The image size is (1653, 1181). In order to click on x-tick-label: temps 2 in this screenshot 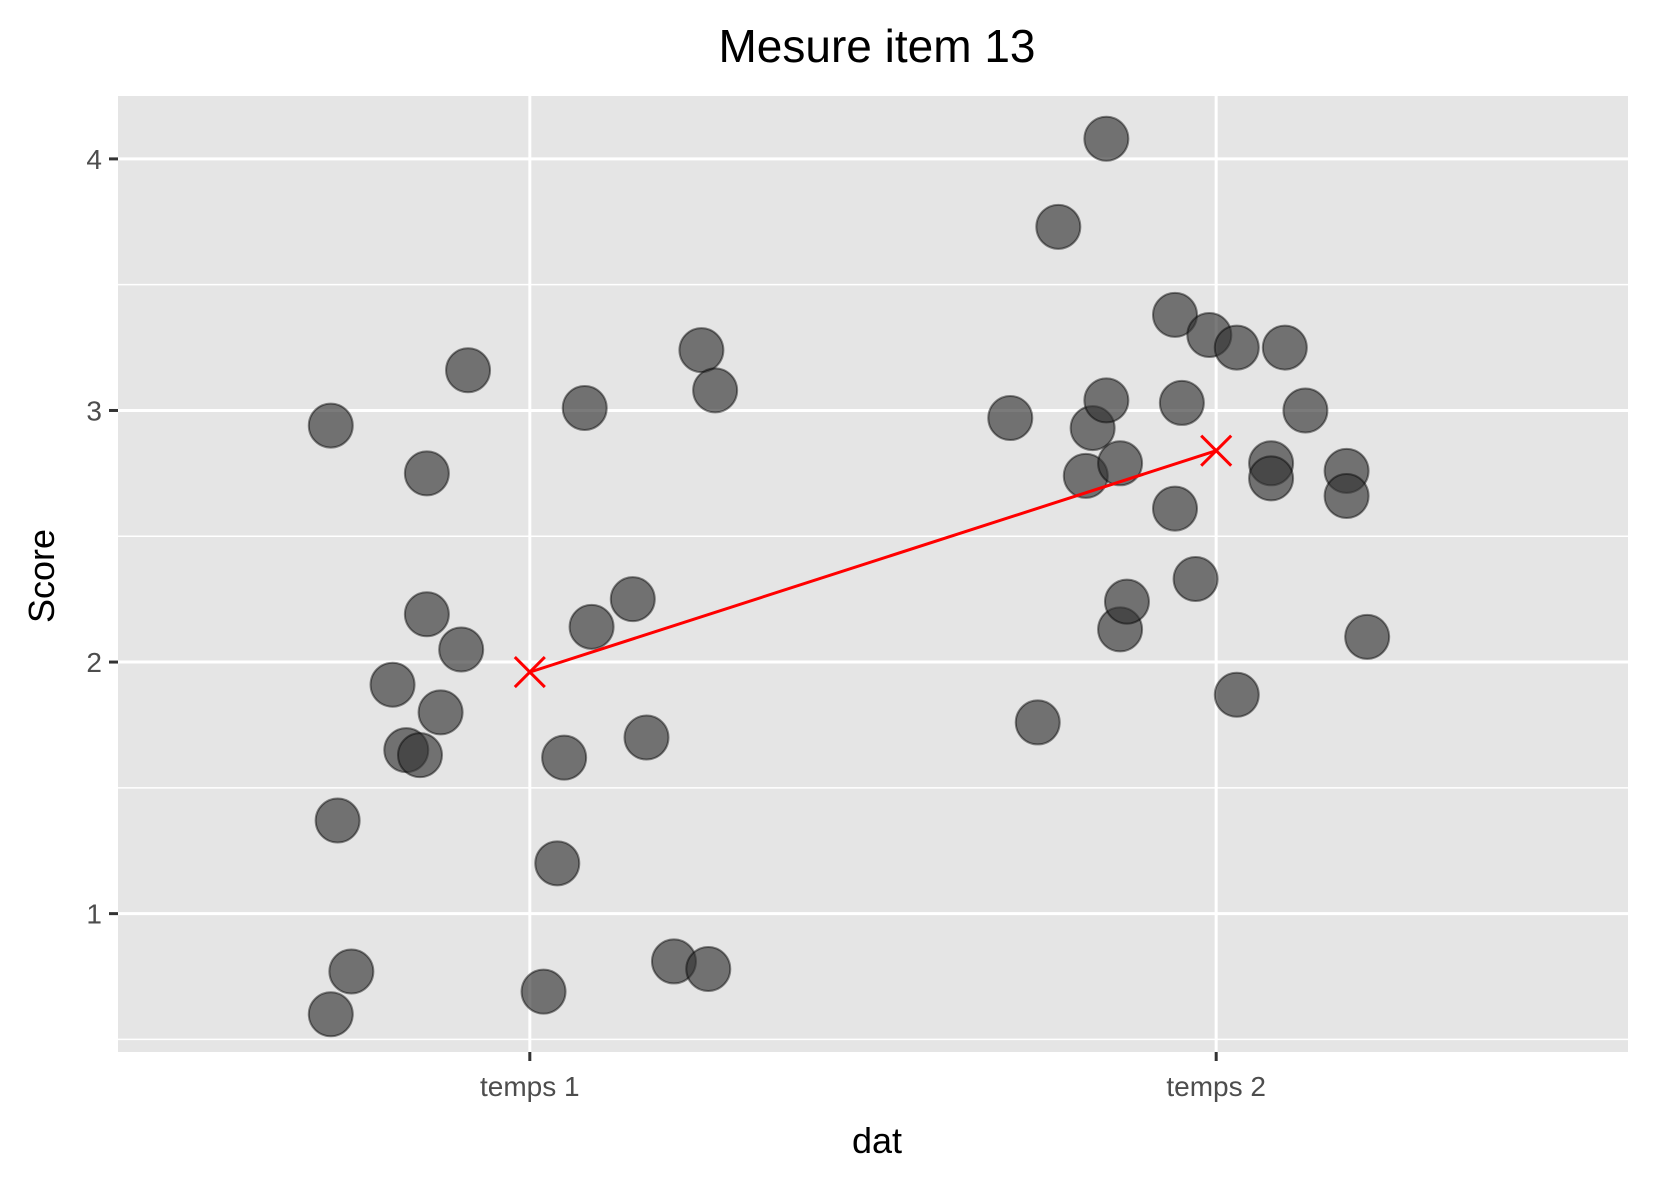, I will do `click(1216, 1086)`.